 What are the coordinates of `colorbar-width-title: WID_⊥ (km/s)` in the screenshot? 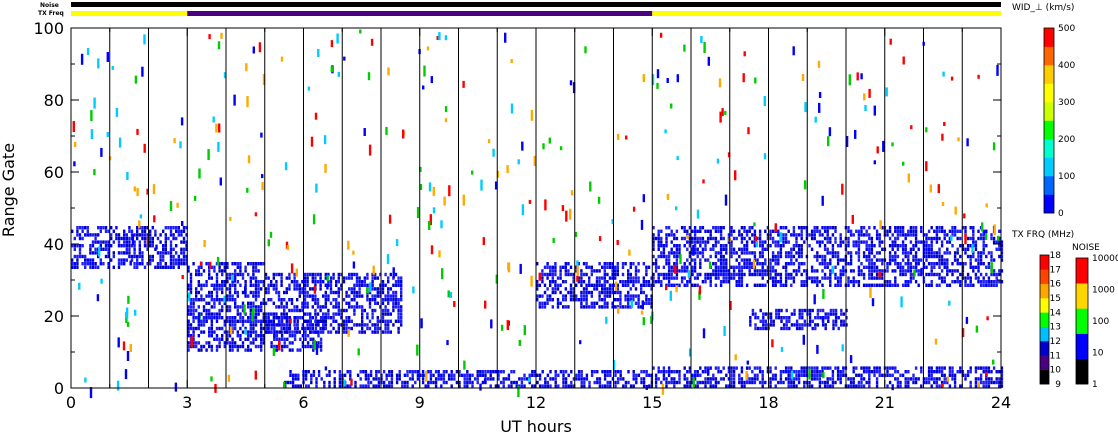 It's located at (1043, 8).